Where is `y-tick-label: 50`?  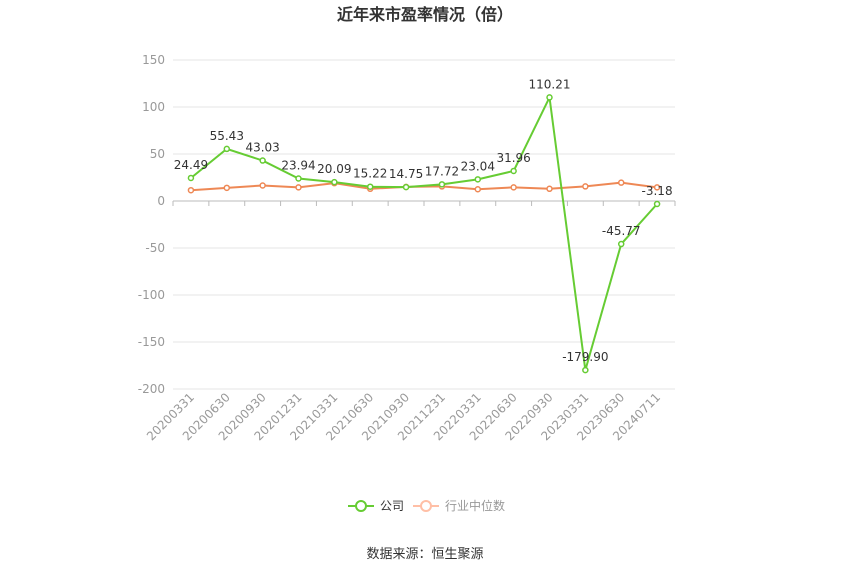 y-tick-label: 50 is located at coordinates (157, 154).